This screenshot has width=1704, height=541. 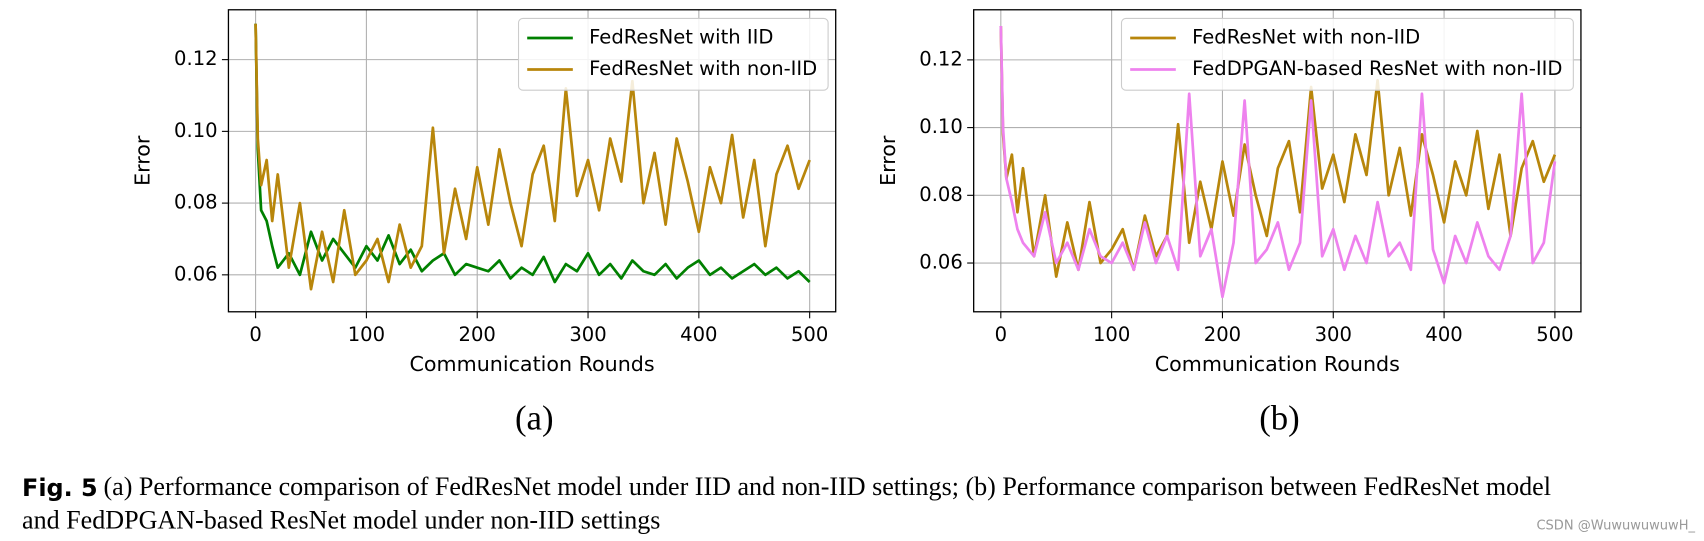 What do you see at coordinates (1615, 525) in the screenshot?
I see `watermark: CSDN @WuwuwuwuwH_` at bounding box center [1615, 525].